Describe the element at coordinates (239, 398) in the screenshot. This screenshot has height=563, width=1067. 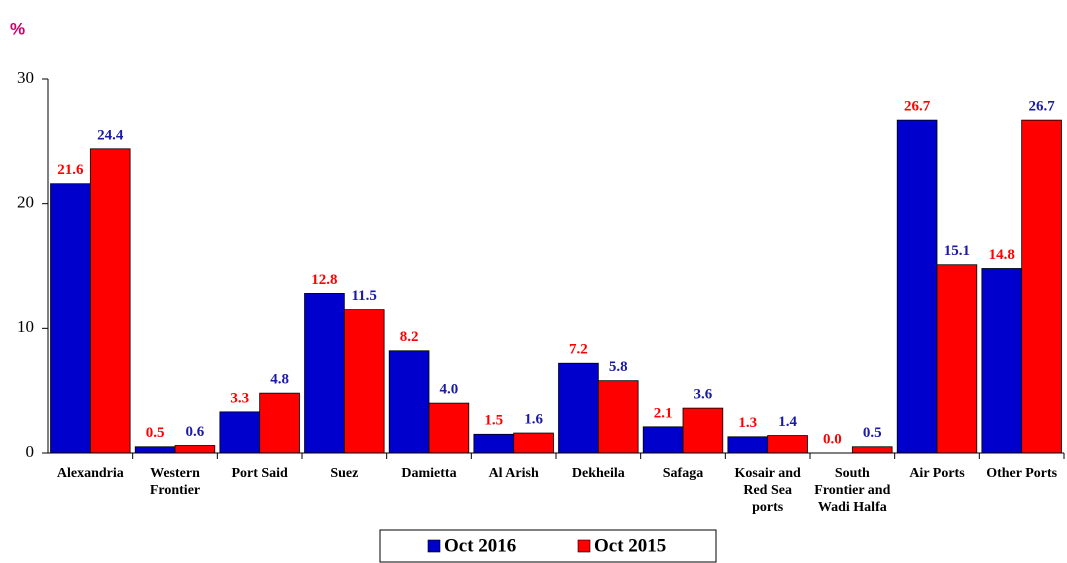
I see `data-label: 3.3` at that location.